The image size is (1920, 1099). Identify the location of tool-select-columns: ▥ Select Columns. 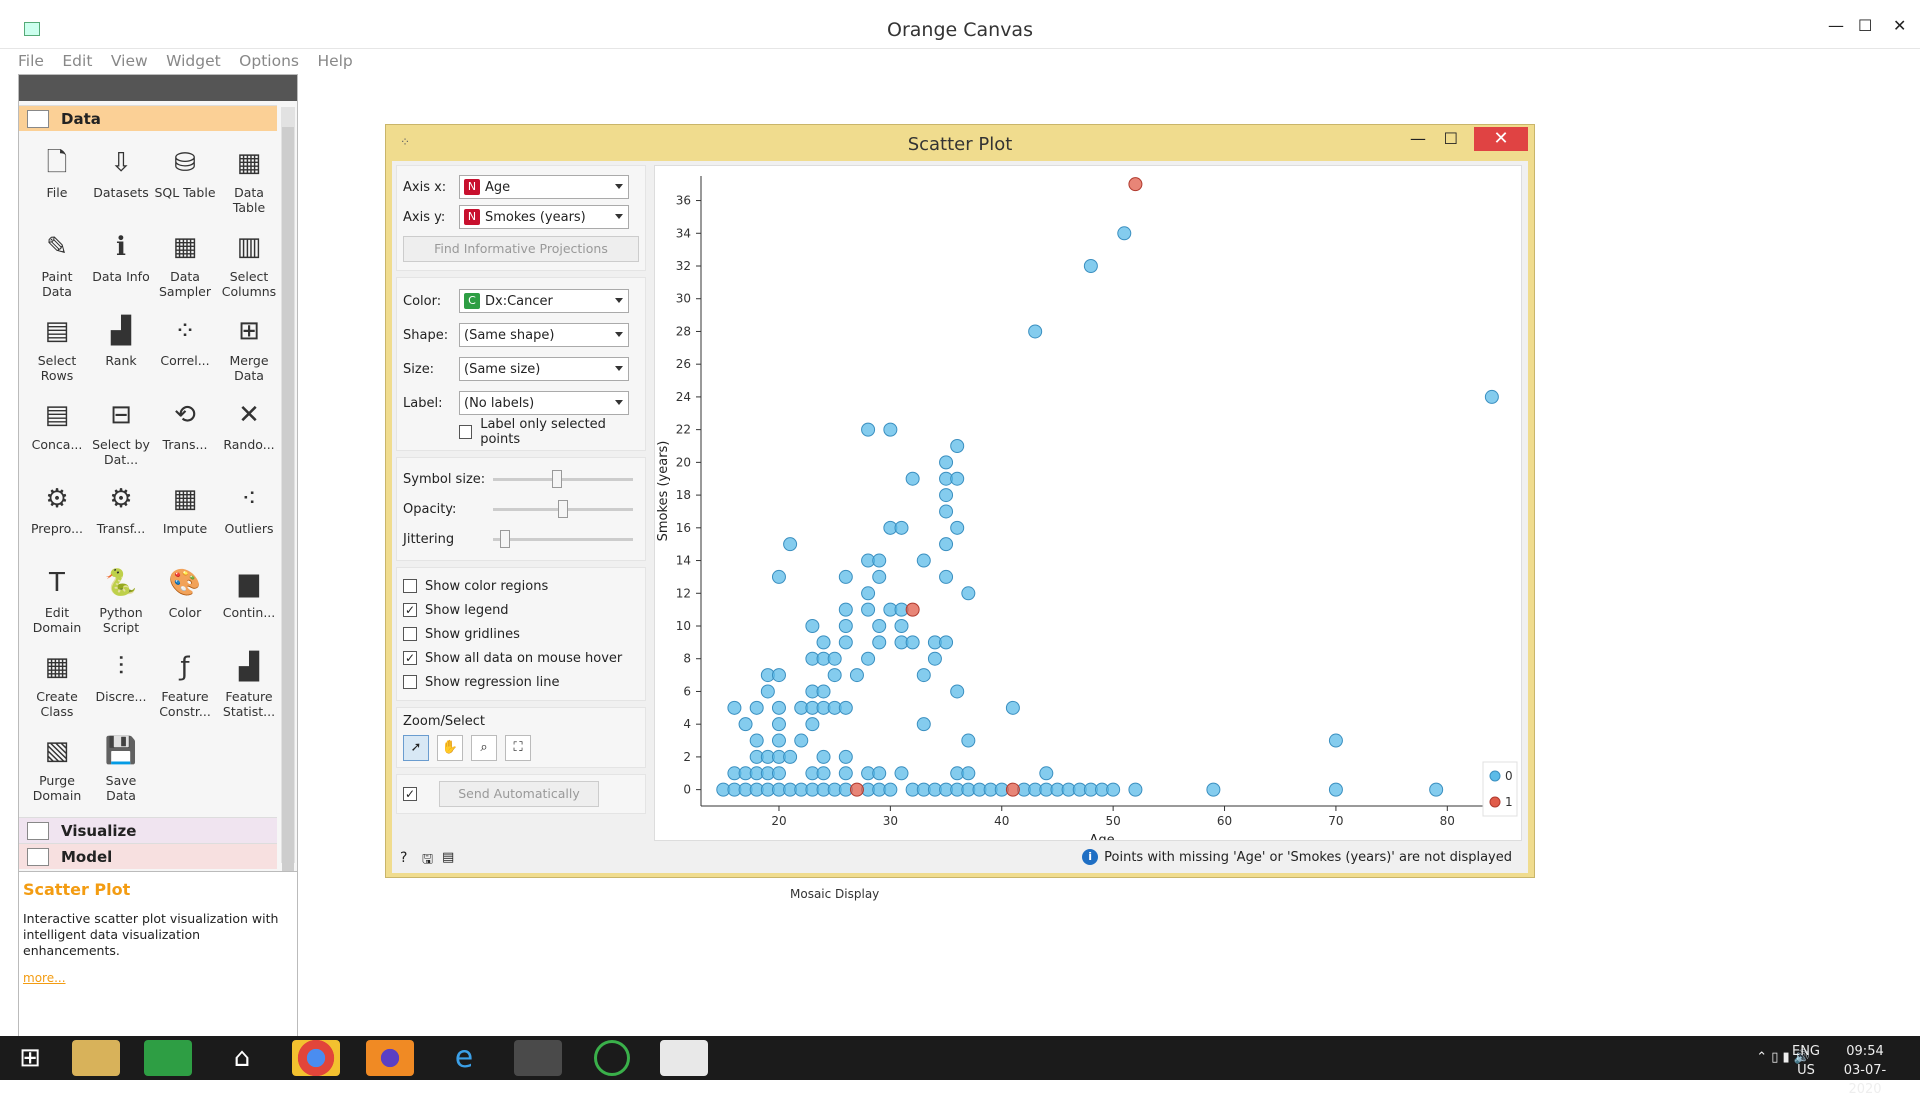
(249, 261).